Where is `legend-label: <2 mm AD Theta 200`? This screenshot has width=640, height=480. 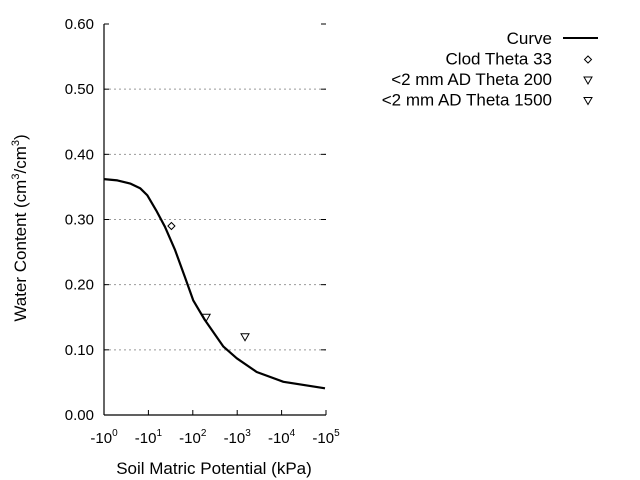 legend-label: <2 mm AD Theta 200 is located at coordinates (471, 79).